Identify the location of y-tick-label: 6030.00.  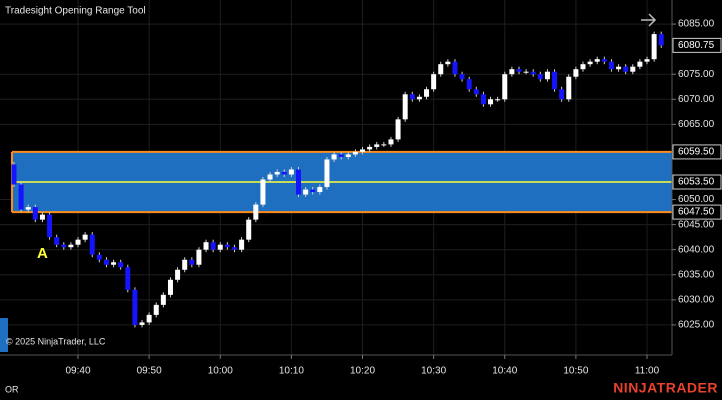
(696, 299).